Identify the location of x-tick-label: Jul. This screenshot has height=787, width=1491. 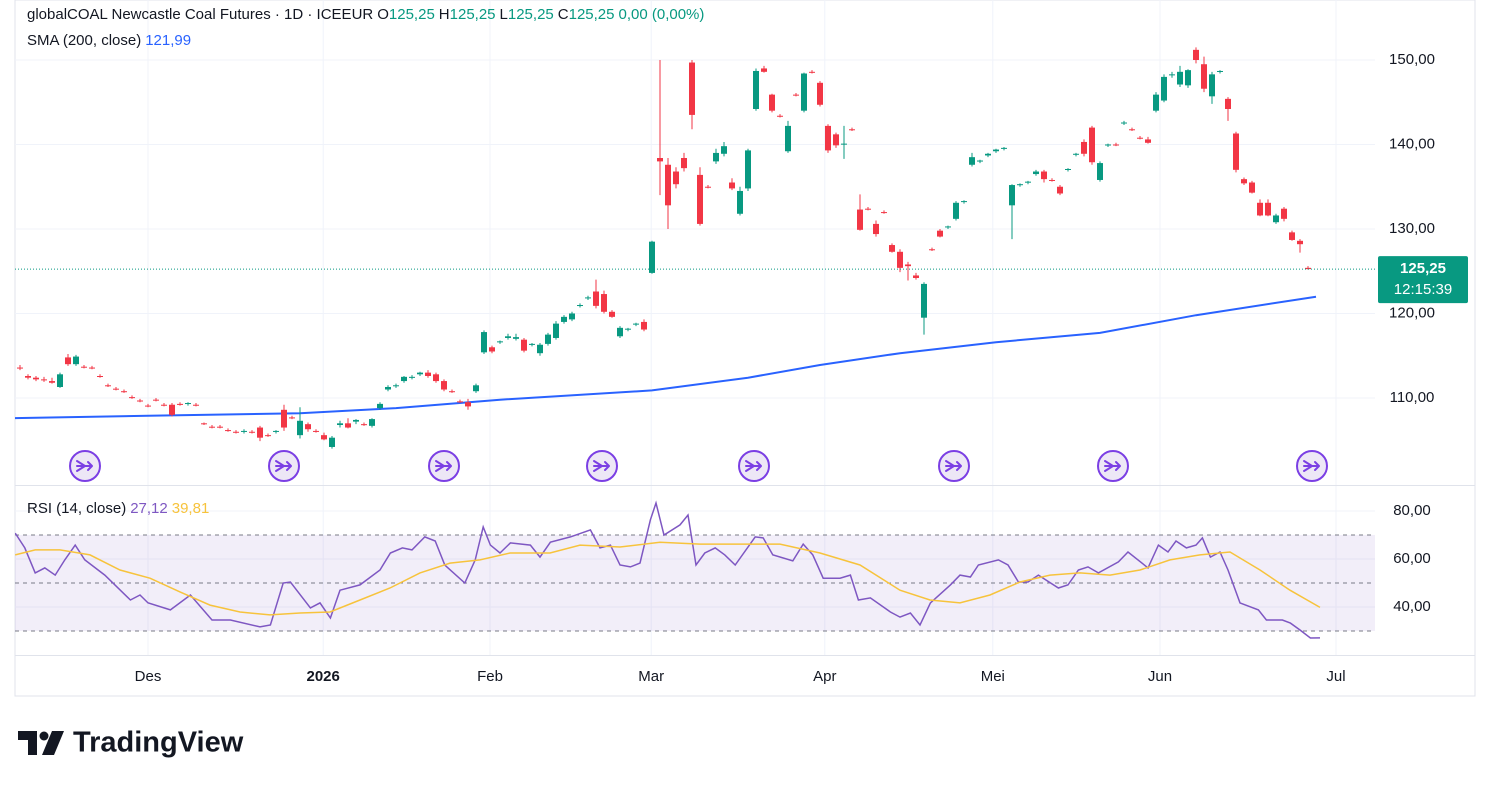
(1335, 676).